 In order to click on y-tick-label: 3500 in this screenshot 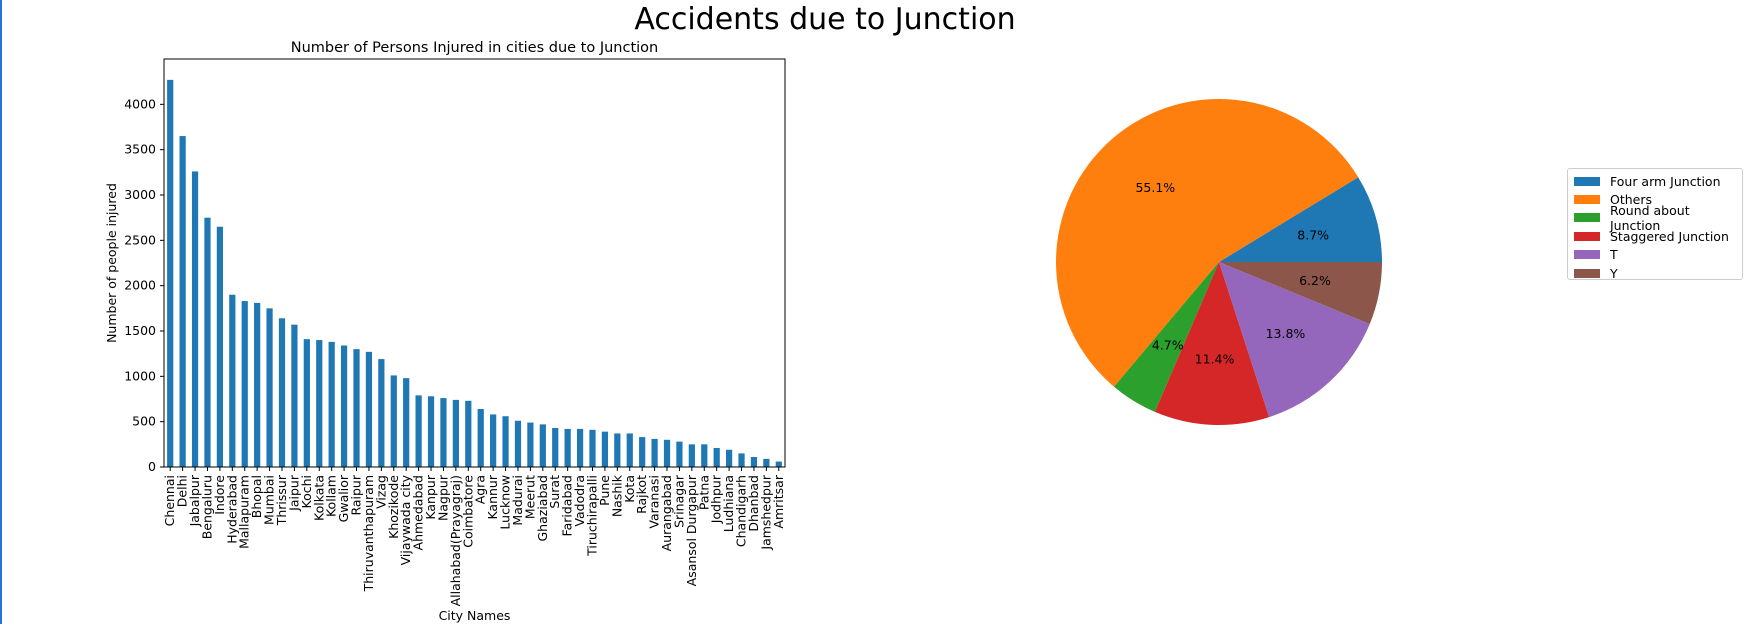, I will do `click(140, 149)`.